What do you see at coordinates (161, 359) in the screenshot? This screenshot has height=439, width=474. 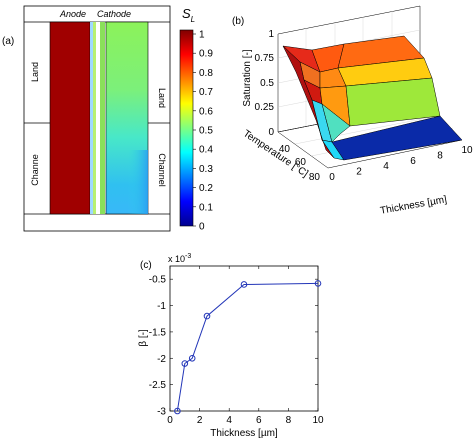 I see `c-y-tick-label: -2` at bounding box center [161, 359].